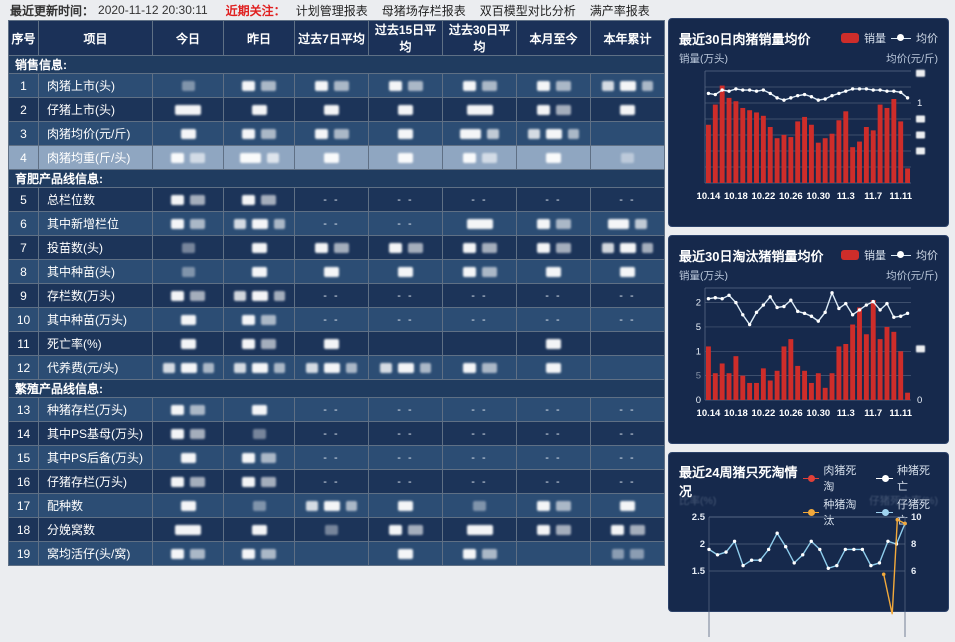  I want to click on column-header: 过去30日平均, so click(479, 38).